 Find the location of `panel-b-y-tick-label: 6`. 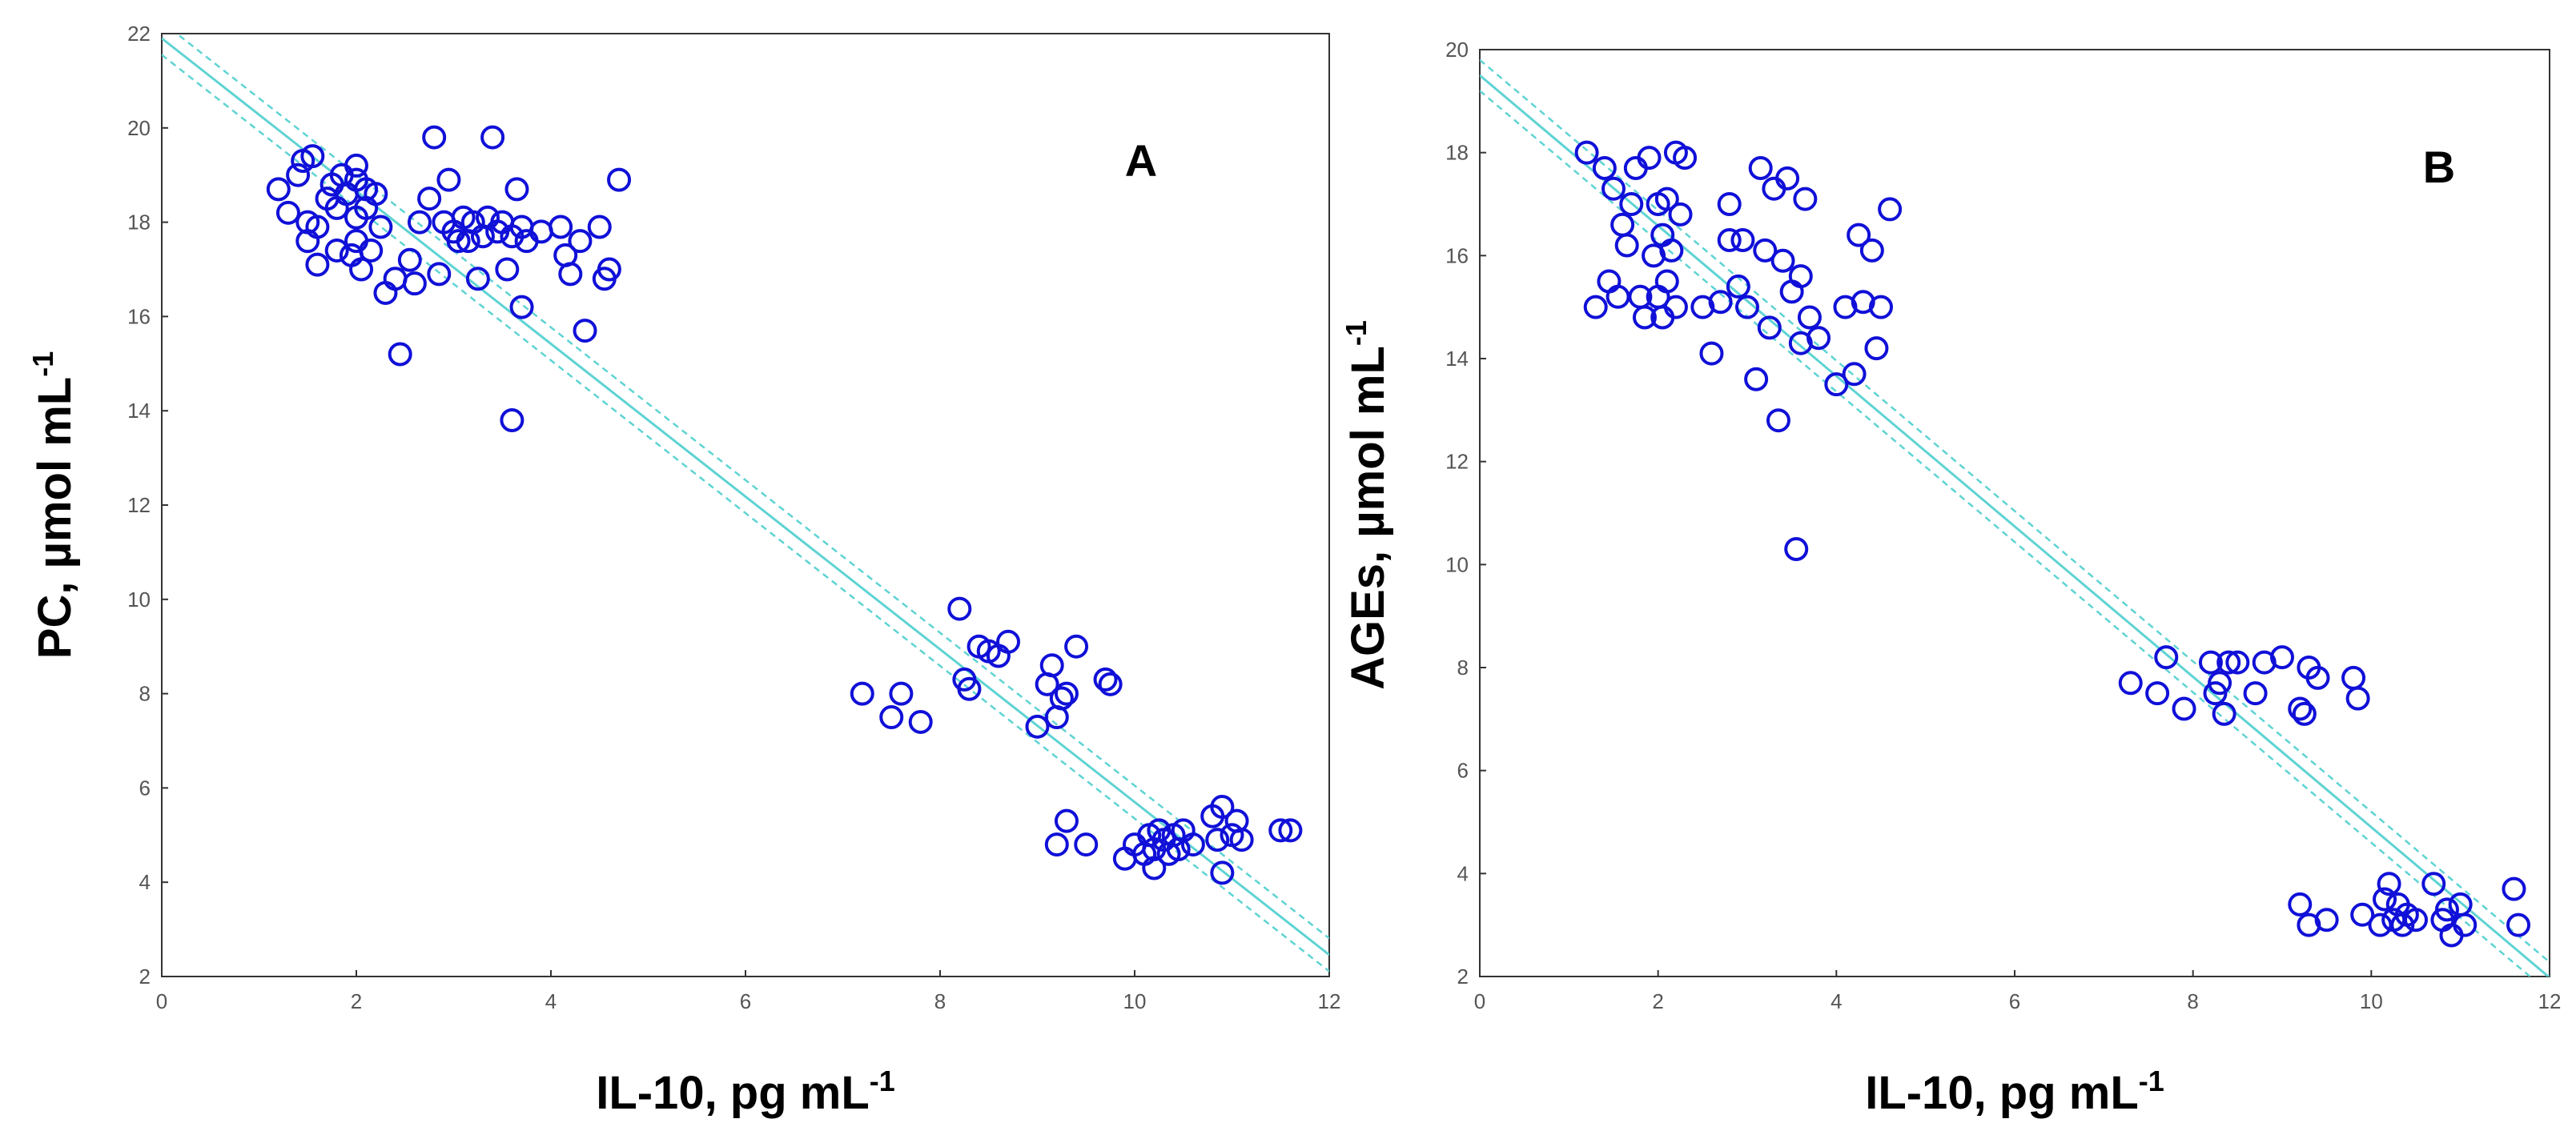

panel-b-y-tick-label: 6 is located at coordinates (1463, 771).